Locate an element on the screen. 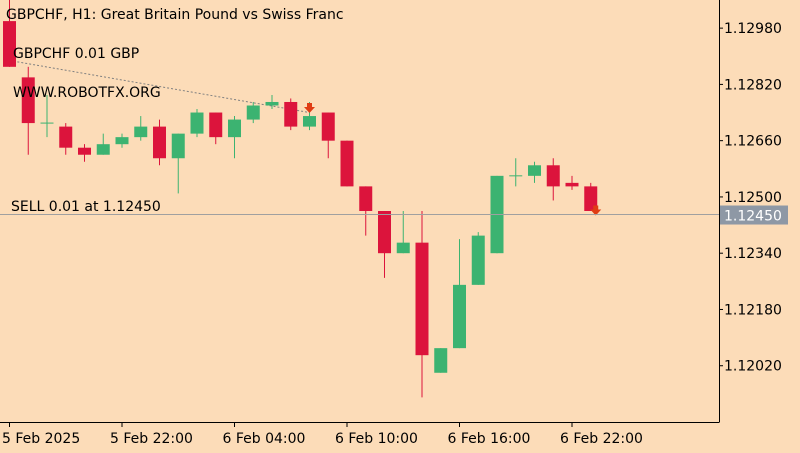 The height and width of the screenshot is (453, 800). lot-size-label: GBPCHF 0.01 GBP is located at coordinates (76, 54).